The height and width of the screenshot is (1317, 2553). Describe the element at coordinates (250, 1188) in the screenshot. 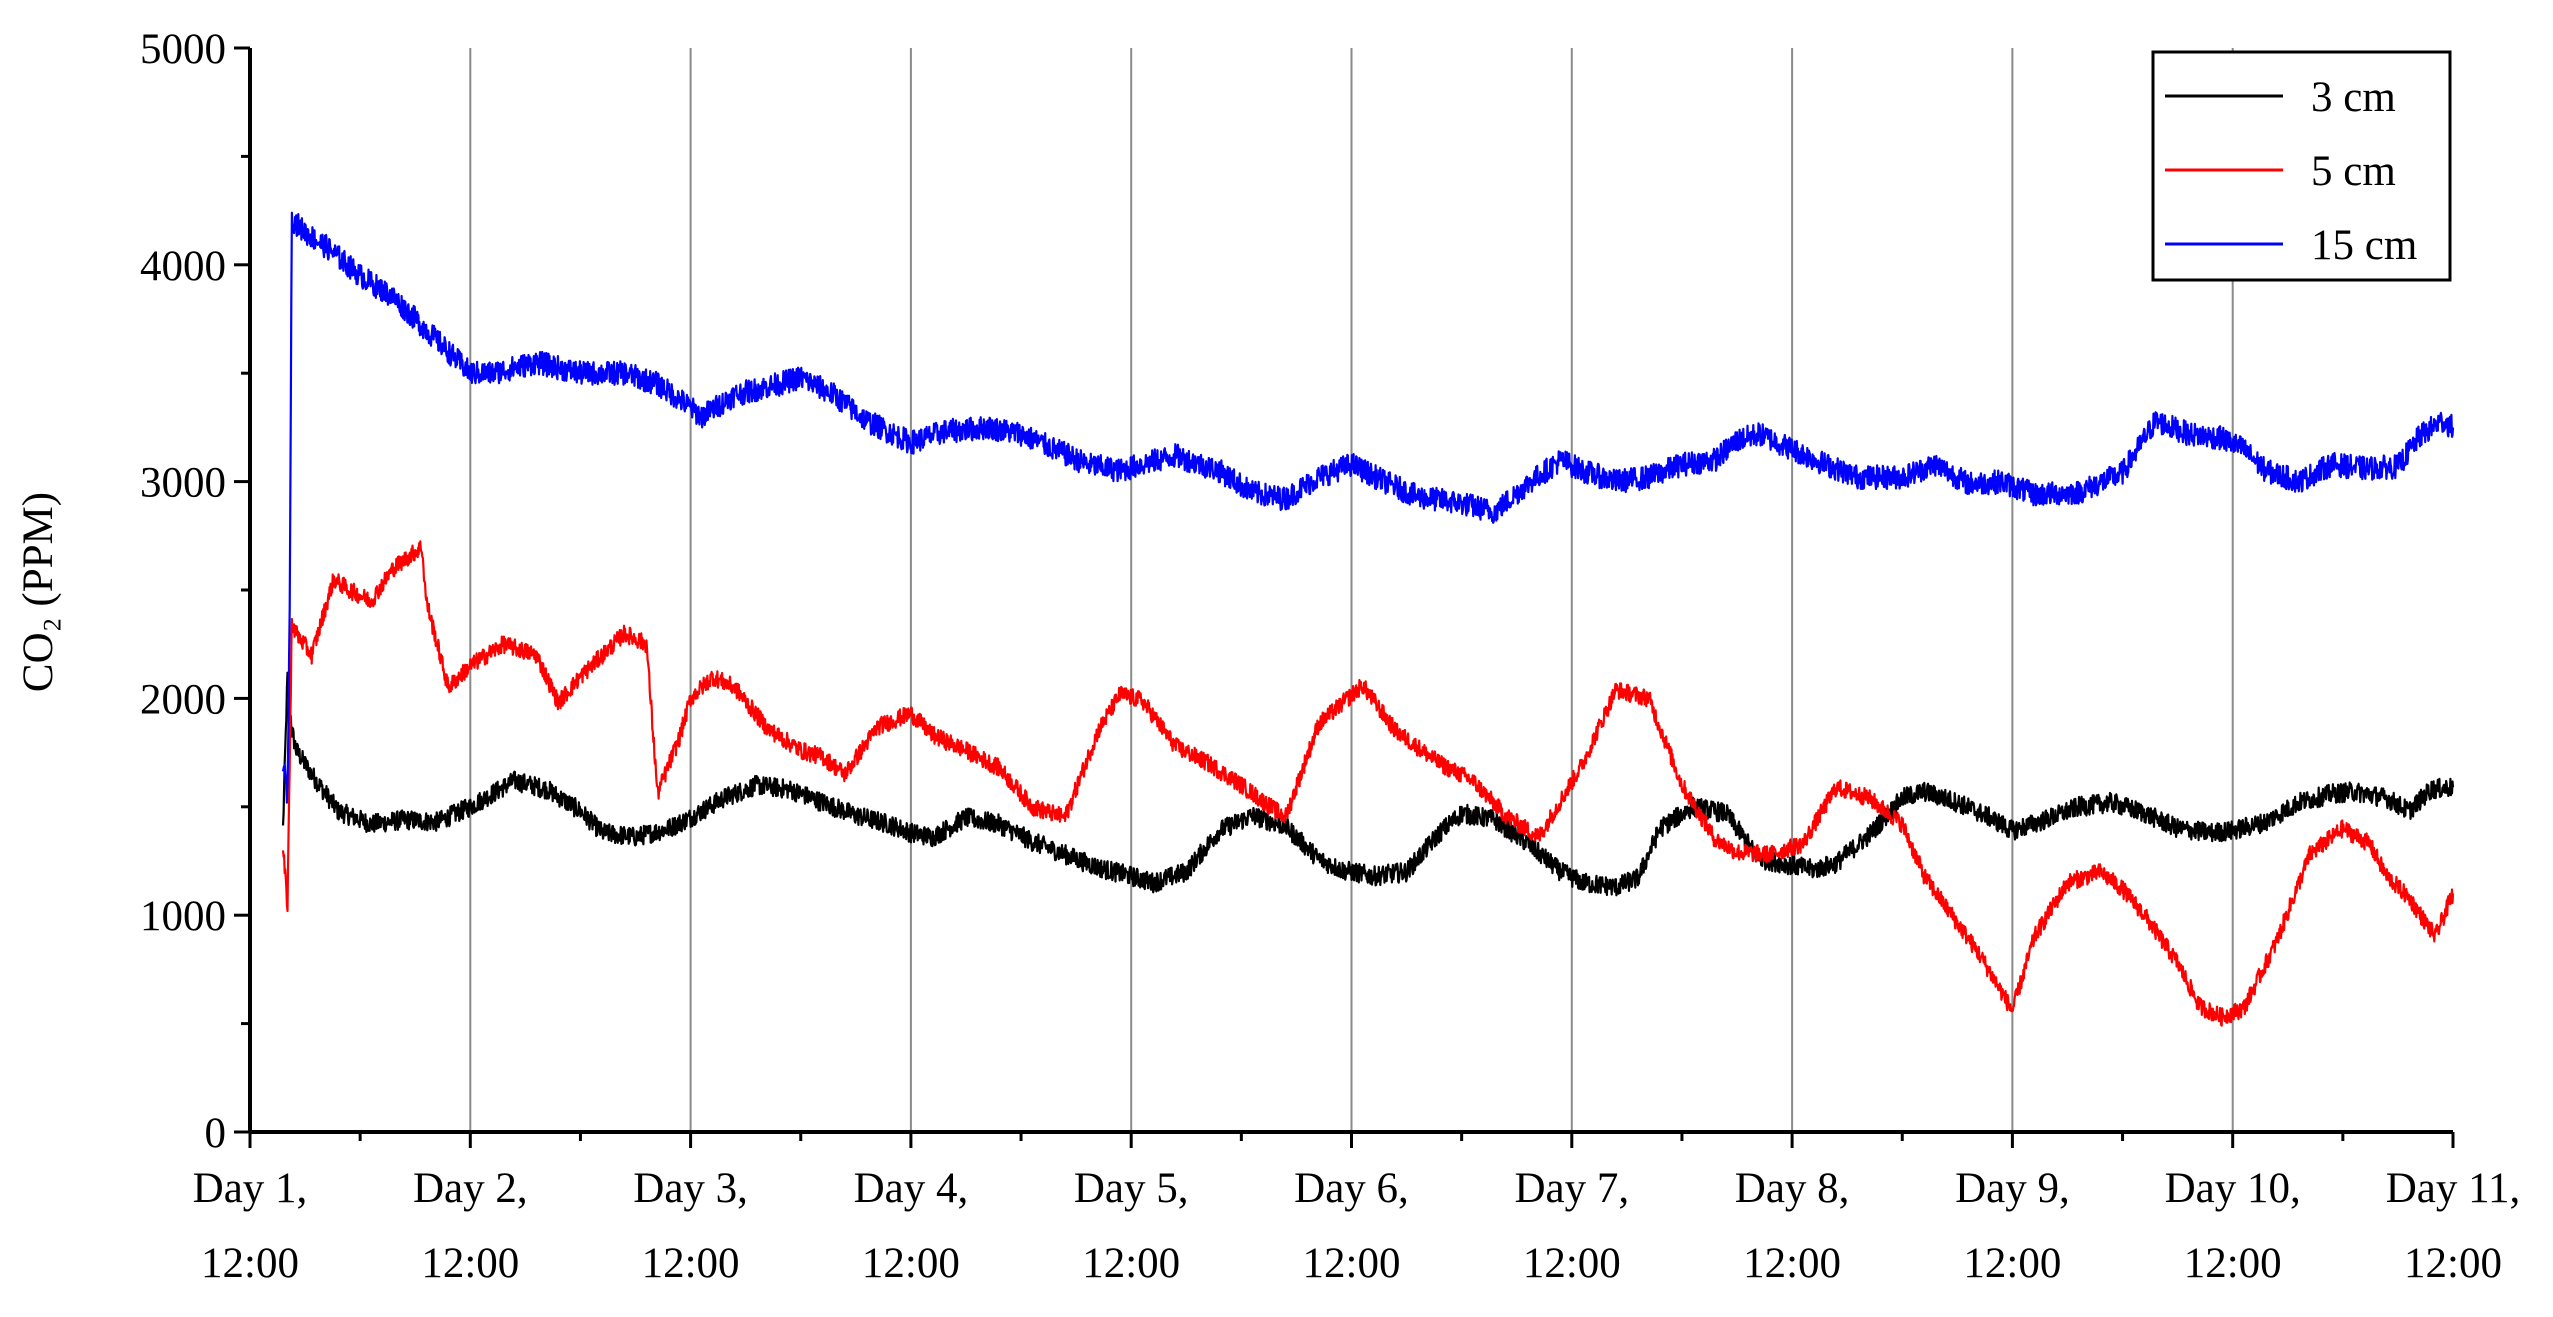

I see `x-tick-label-day: Day 1,` at that location.